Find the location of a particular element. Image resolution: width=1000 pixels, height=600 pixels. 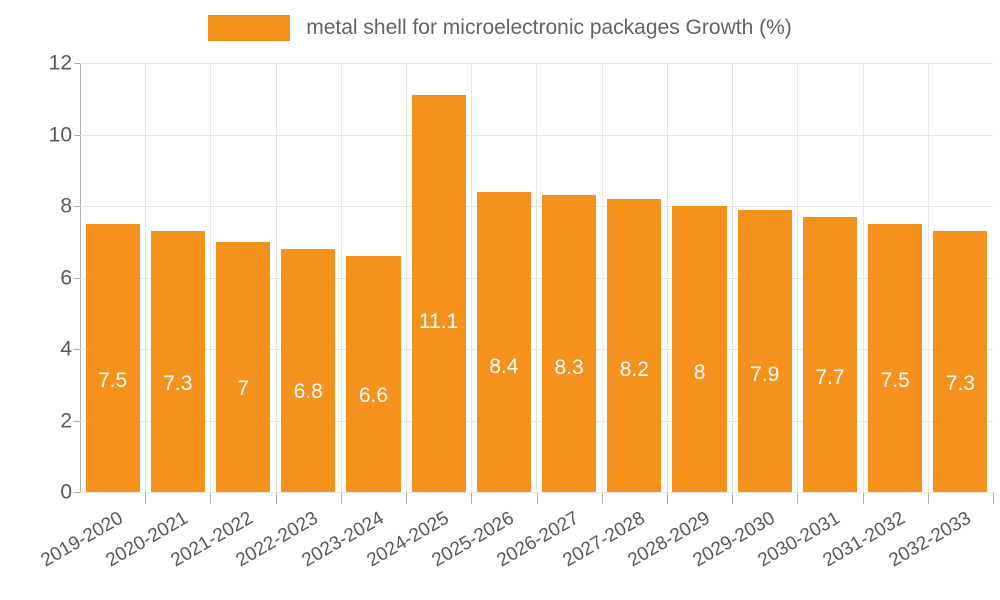

y-axis-tick-label: 2 is located at coordinates (66, 420).